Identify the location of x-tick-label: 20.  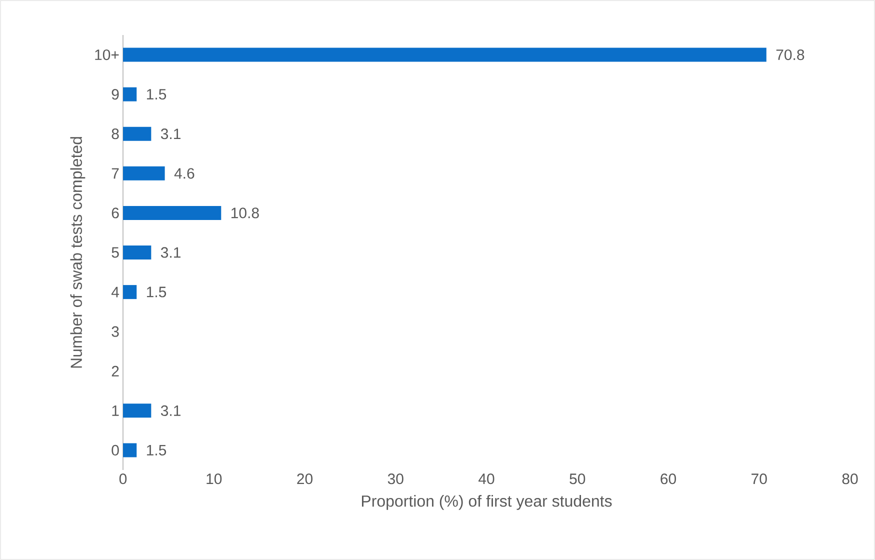
(304, 479).